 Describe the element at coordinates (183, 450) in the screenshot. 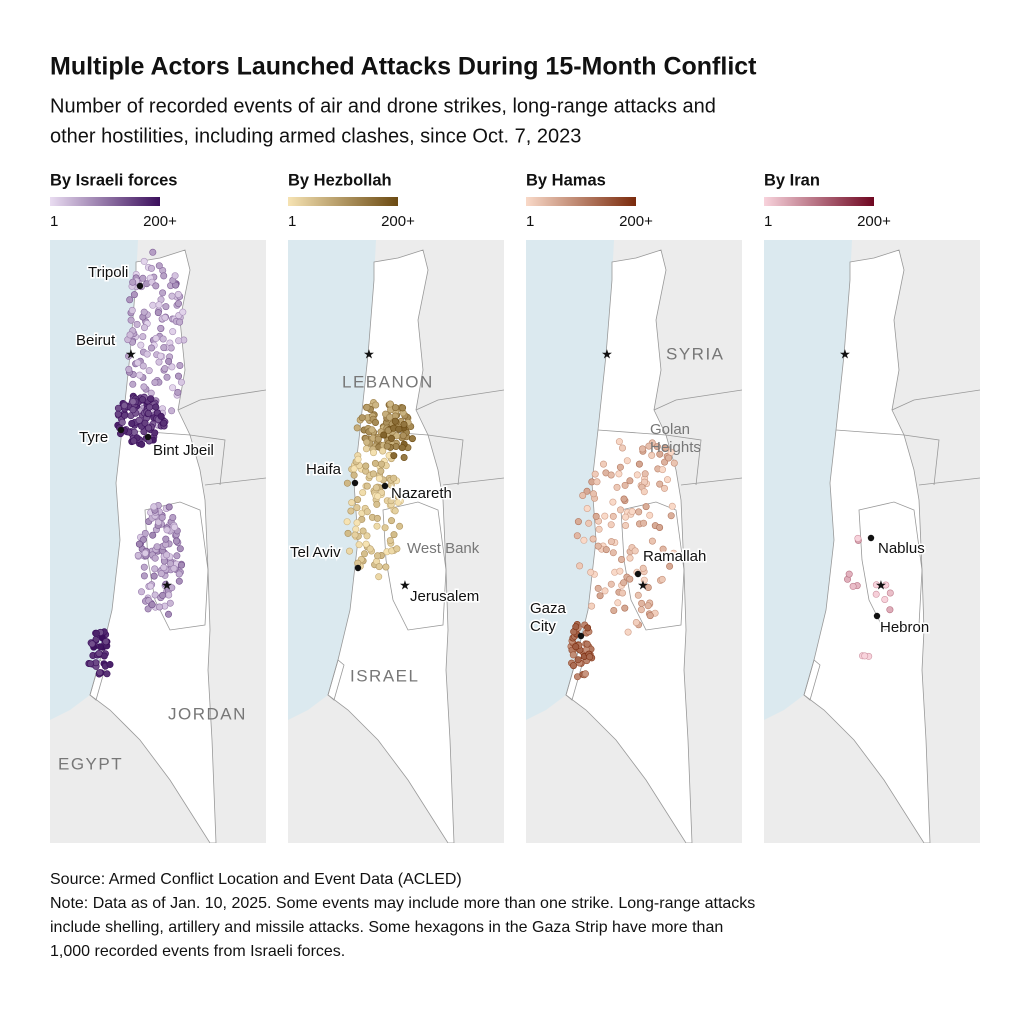

I see `map-label: Bint Jbeil` at that location.